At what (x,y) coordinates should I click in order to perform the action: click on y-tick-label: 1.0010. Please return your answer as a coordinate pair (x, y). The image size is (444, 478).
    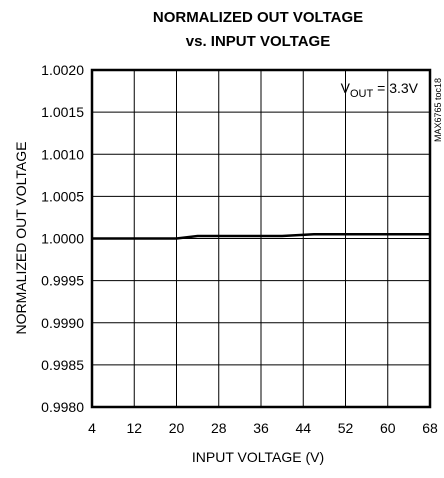
    Looking at the image, I should click on (62, 154).